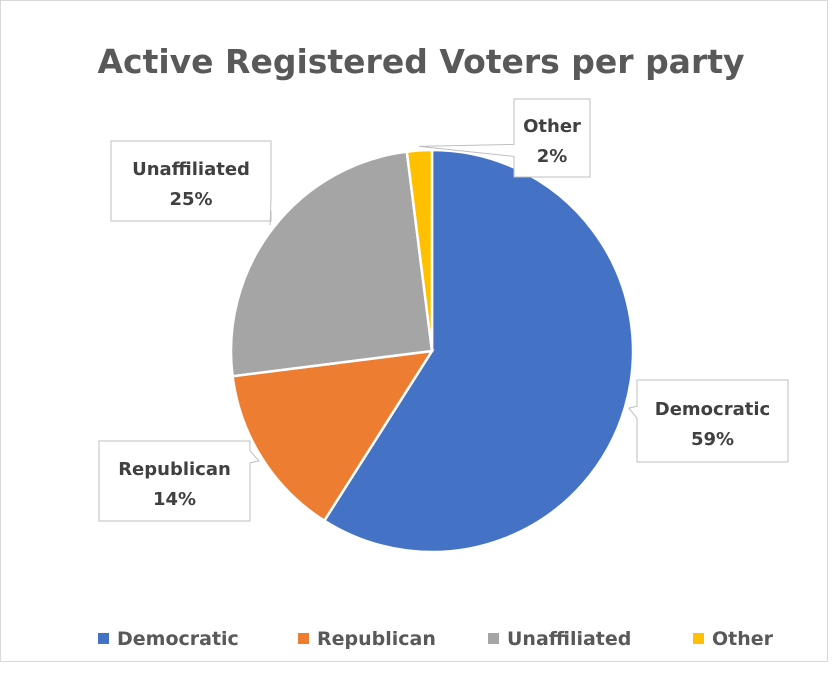  I want to click on data-label-other: Other 2%, so click(505, 138).